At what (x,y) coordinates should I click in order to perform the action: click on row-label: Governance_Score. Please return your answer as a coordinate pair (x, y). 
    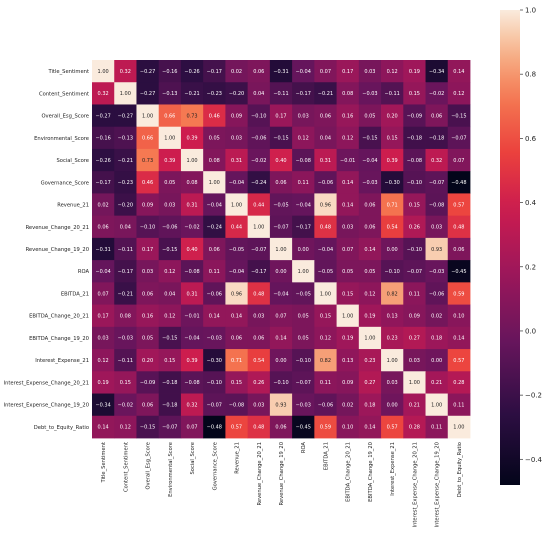
    Looking at the image, I should click on (65, 183).